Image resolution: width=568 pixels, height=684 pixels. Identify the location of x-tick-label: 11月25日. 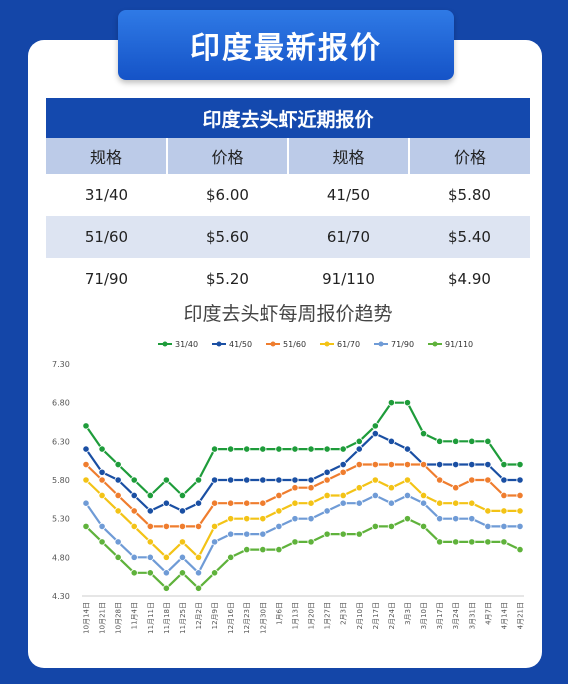
(183, 618).